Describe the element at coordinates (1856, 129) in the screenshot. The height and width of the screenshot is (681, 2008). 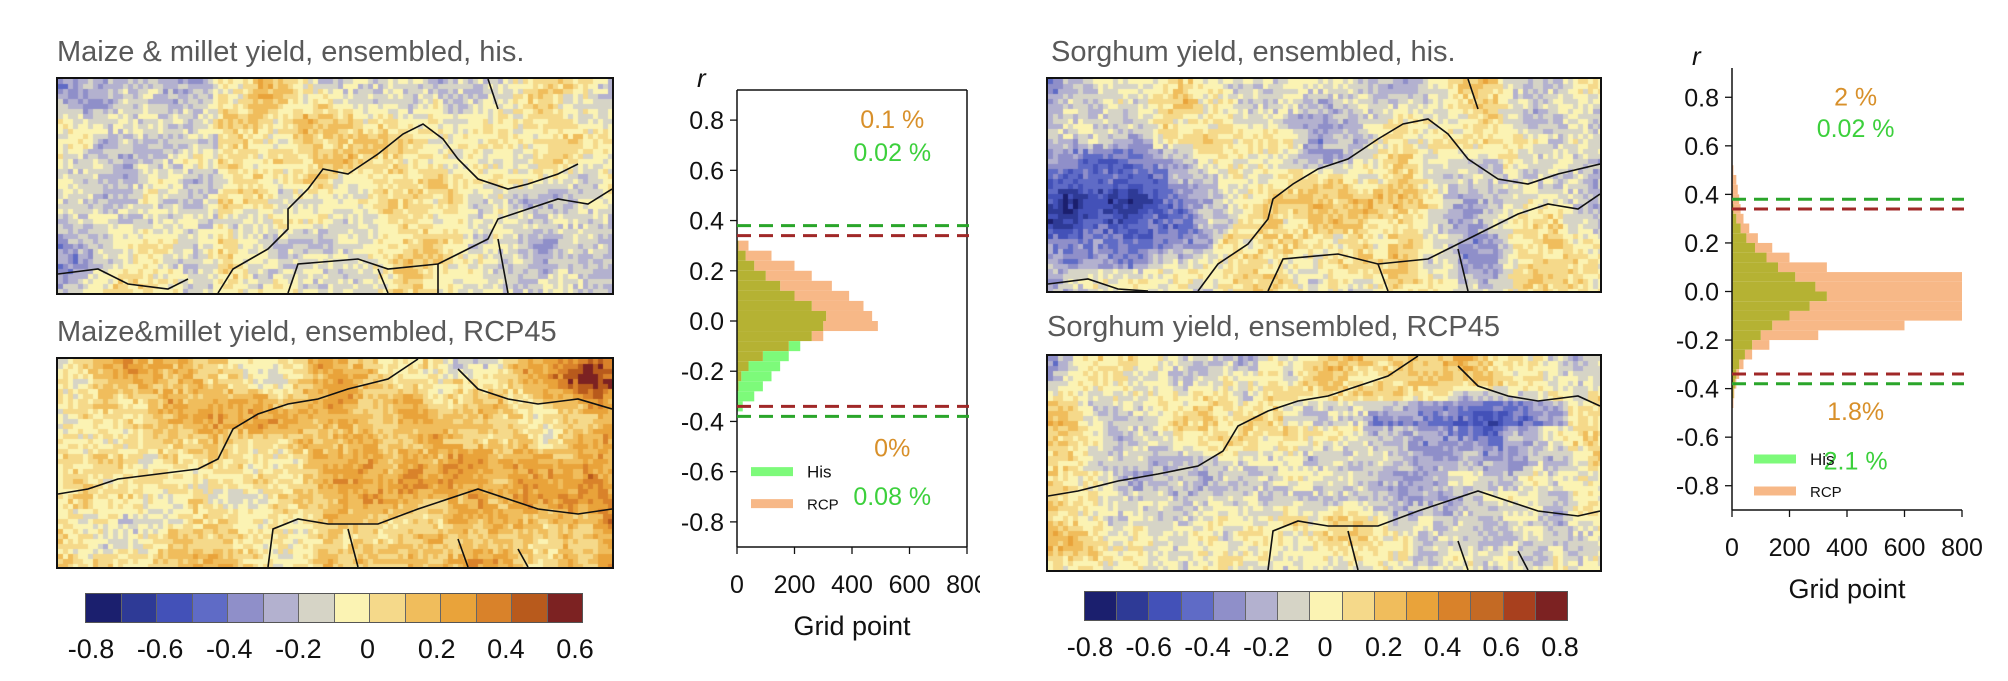
I see `annotation-his-upper: 0.02 %` at that location.